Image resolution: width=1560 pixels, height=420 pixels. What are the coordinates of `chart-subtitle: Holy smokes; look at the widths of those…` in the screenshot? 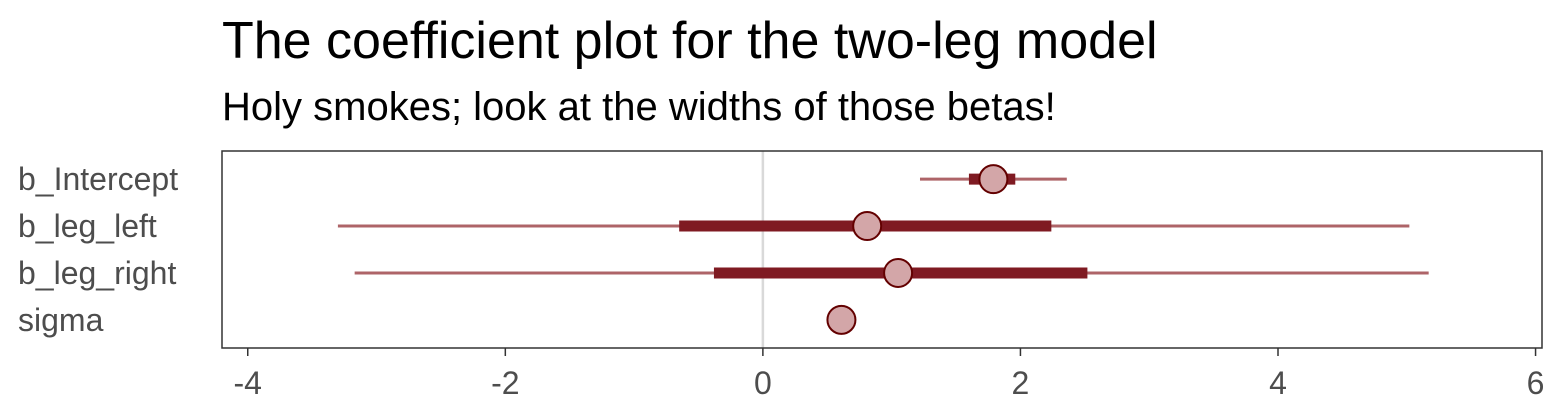 It's located at (639, 107).